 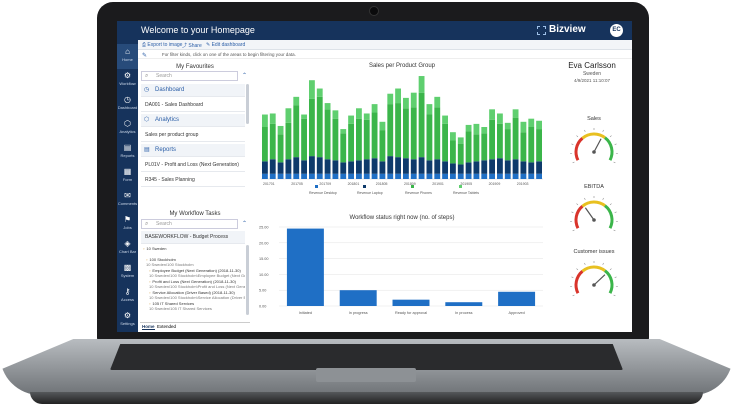 I want to click on tab-home: Home, so click(x=148, y=327).